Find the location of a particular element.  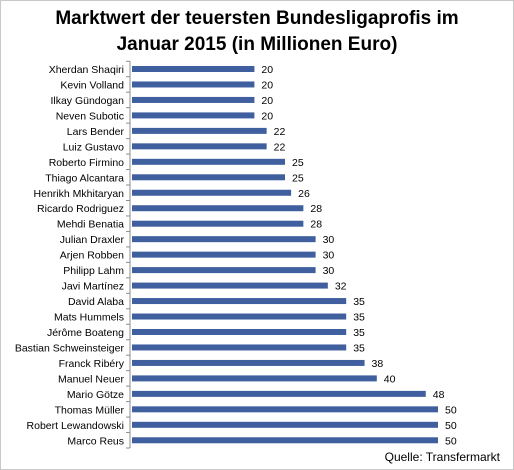

category-label: Manuel Neuer is located at coordinates (91, 379).